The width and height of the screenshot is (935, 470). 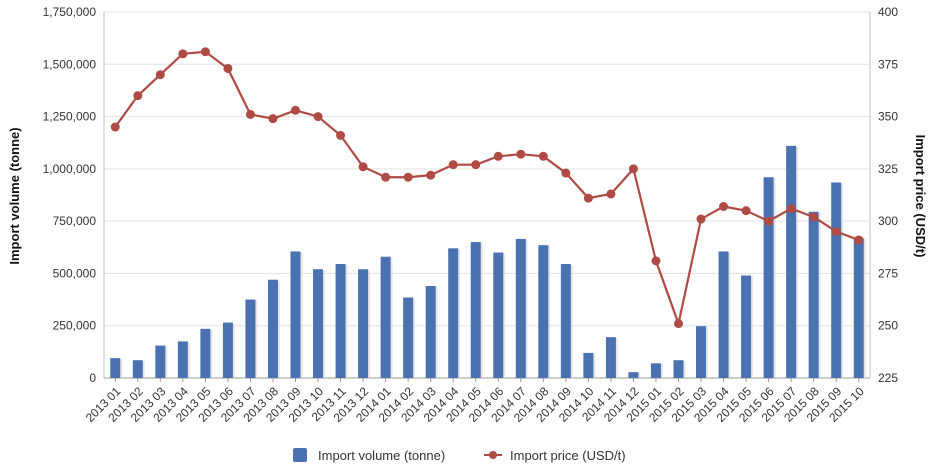 What do you see at coordinates (888, 12) in the screenshot?
I see `right-tick-label: 400` at bounding box center [888, 12].